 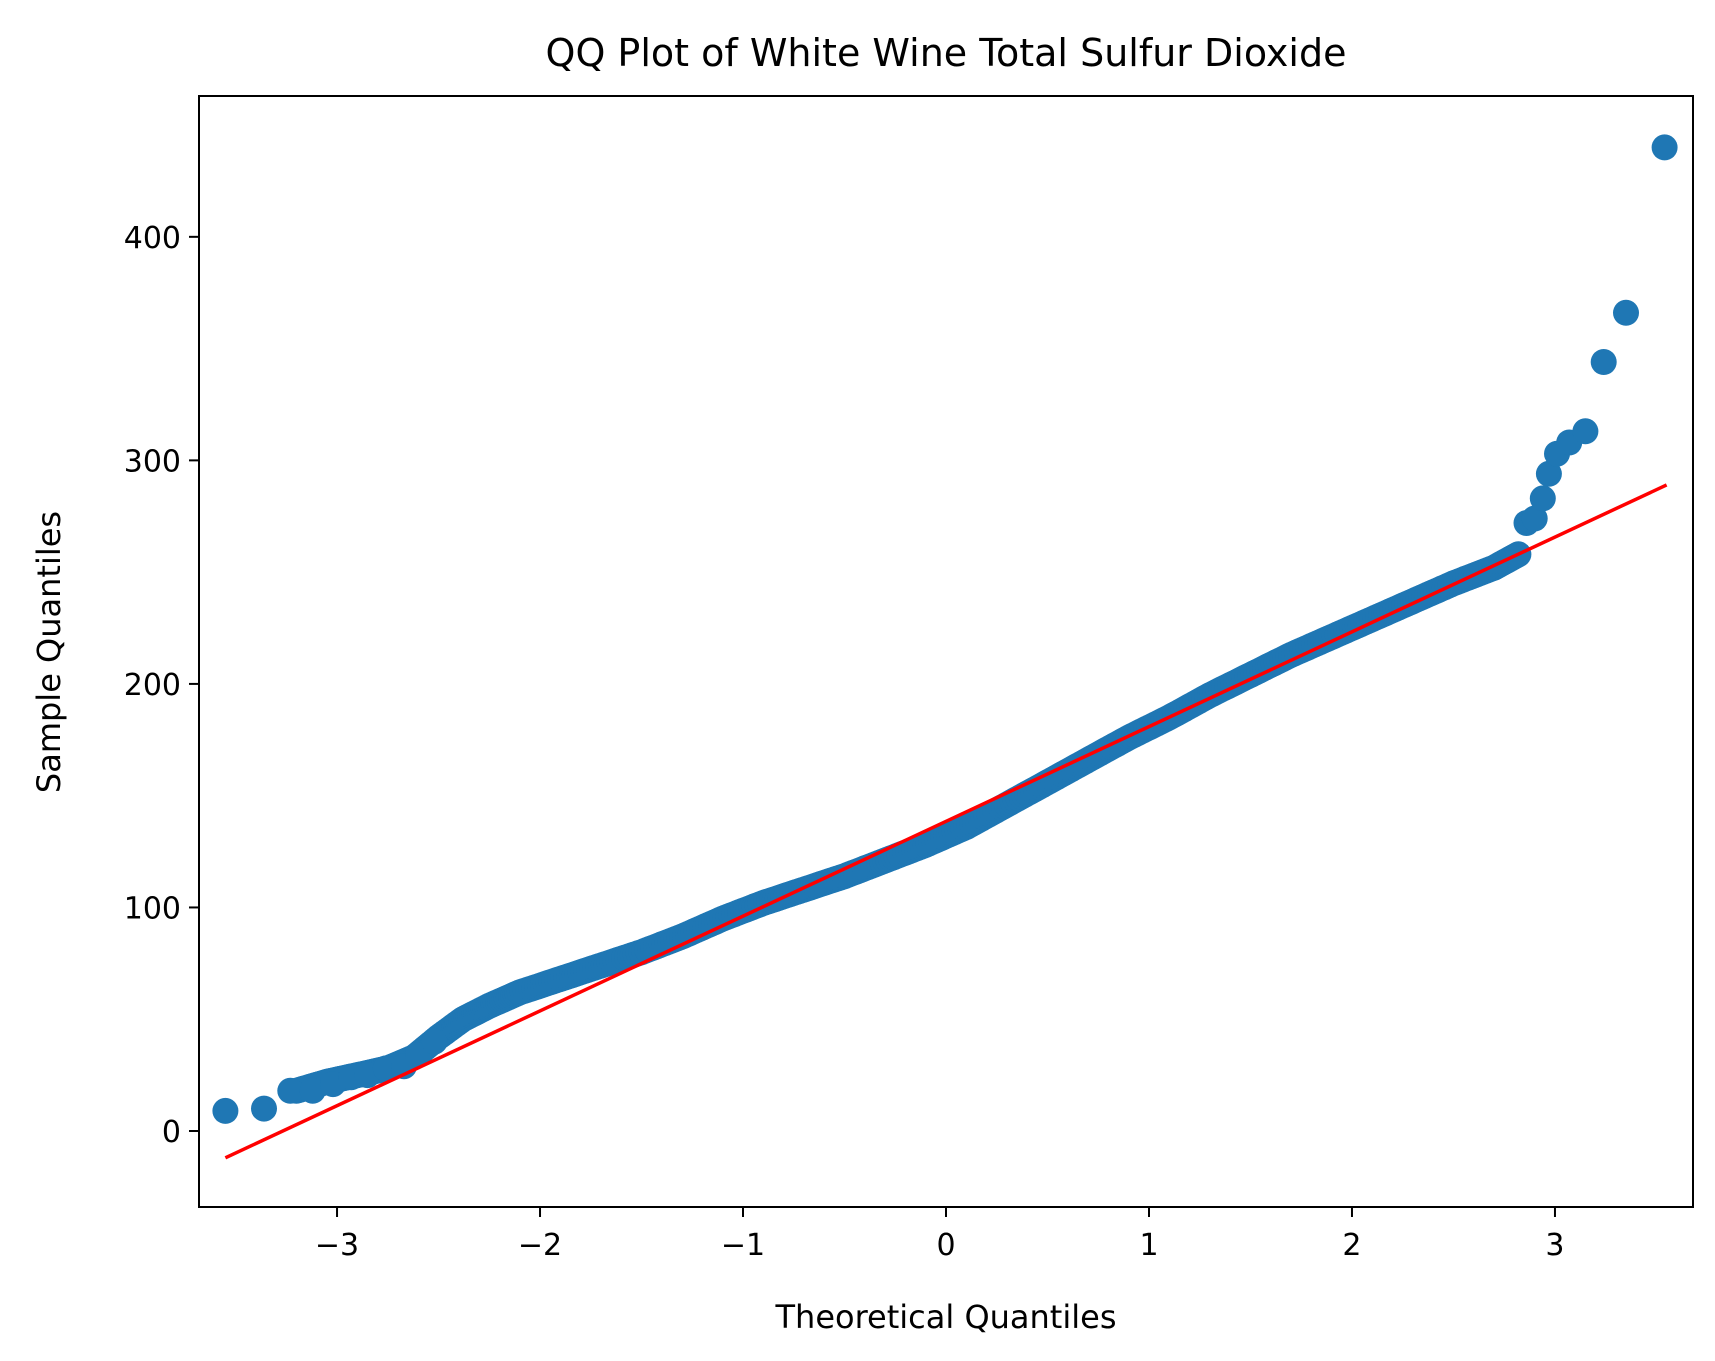 I want to click on y-axis-ticks: 0 100 200 300 400, so click(x=161, y=685).